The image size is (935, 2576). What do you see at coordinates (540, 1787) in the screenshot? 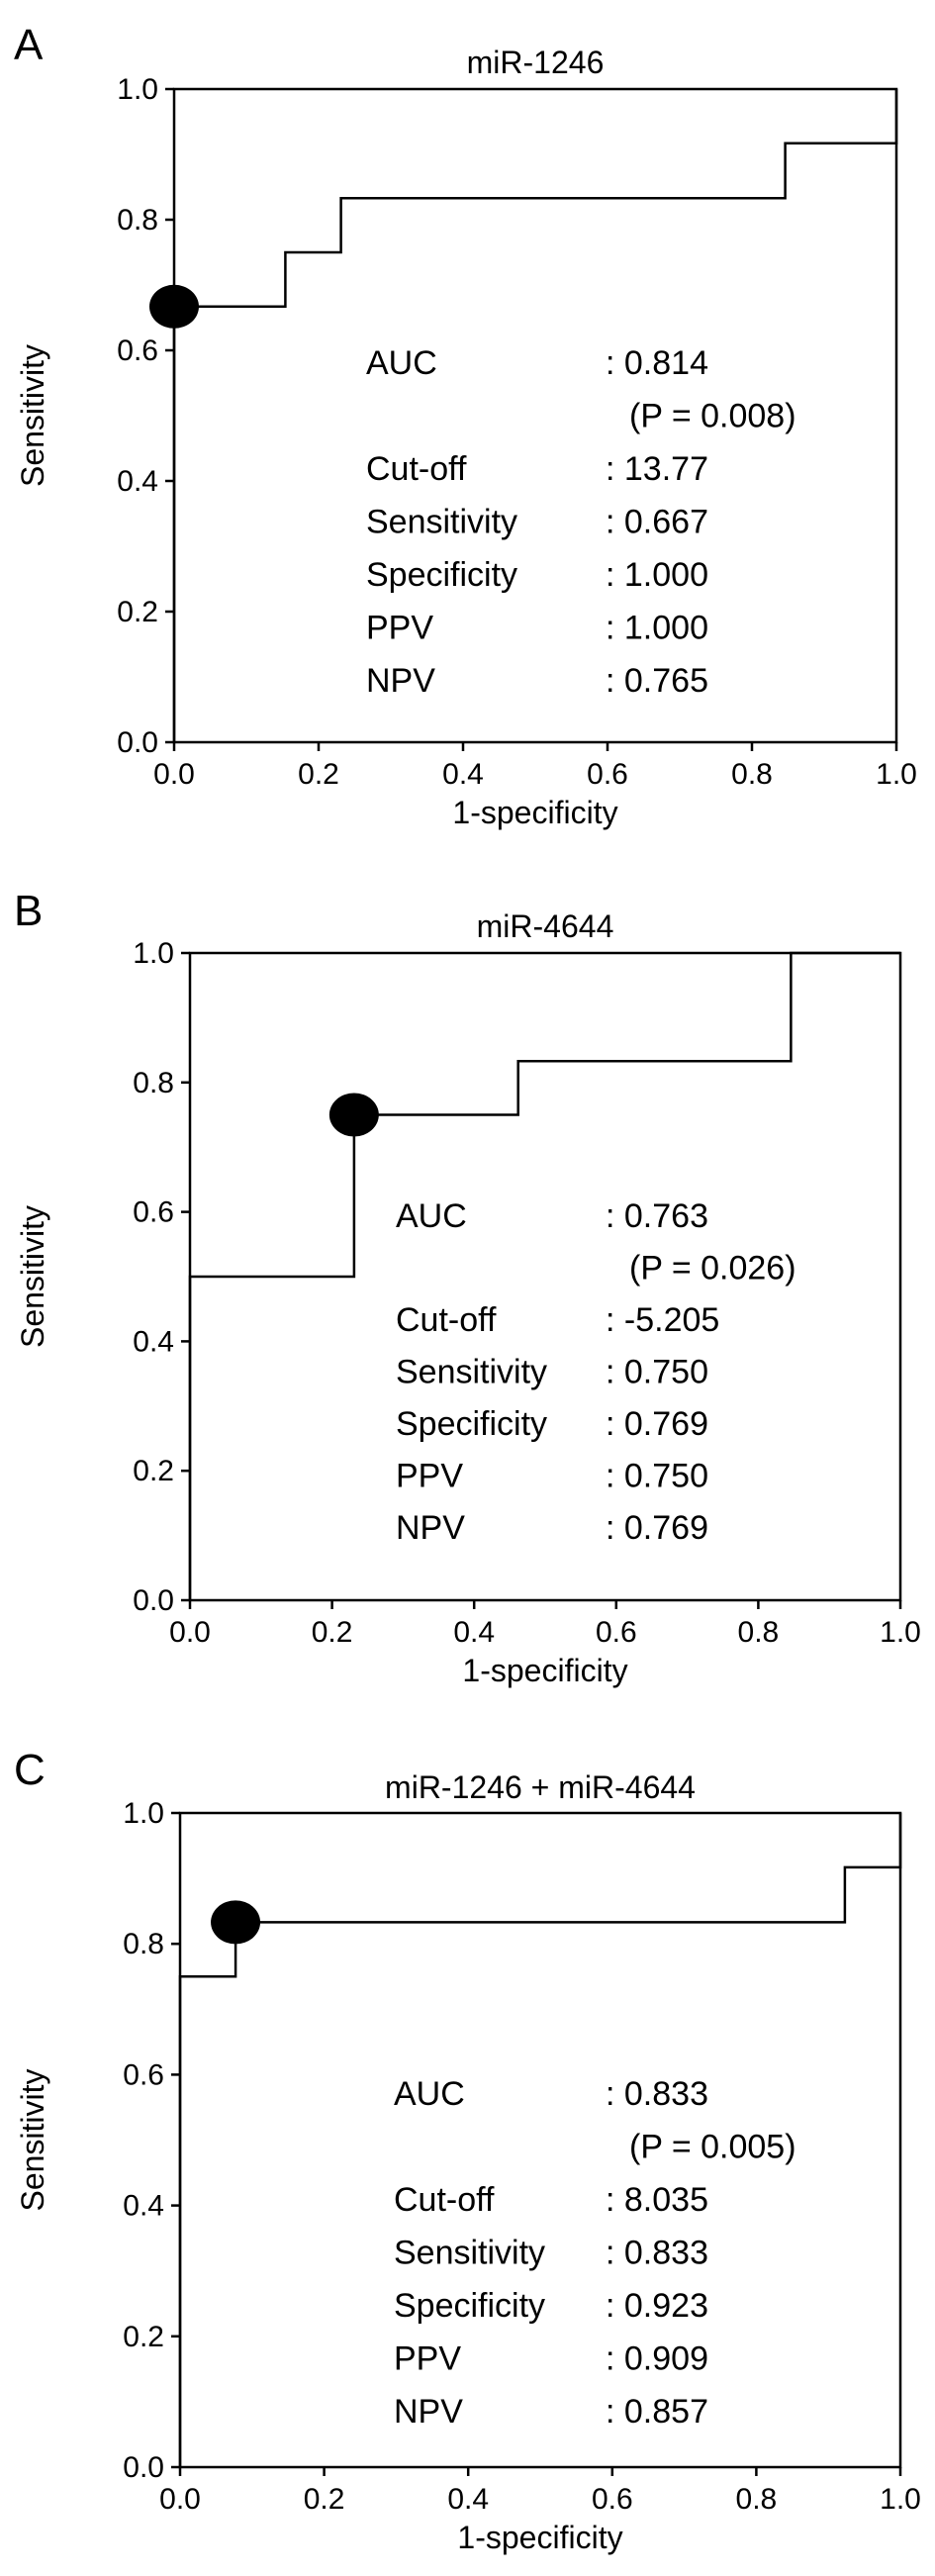
I see `chart-title: miR-1246 + miR-4644` at bounding box center [540, 1787].